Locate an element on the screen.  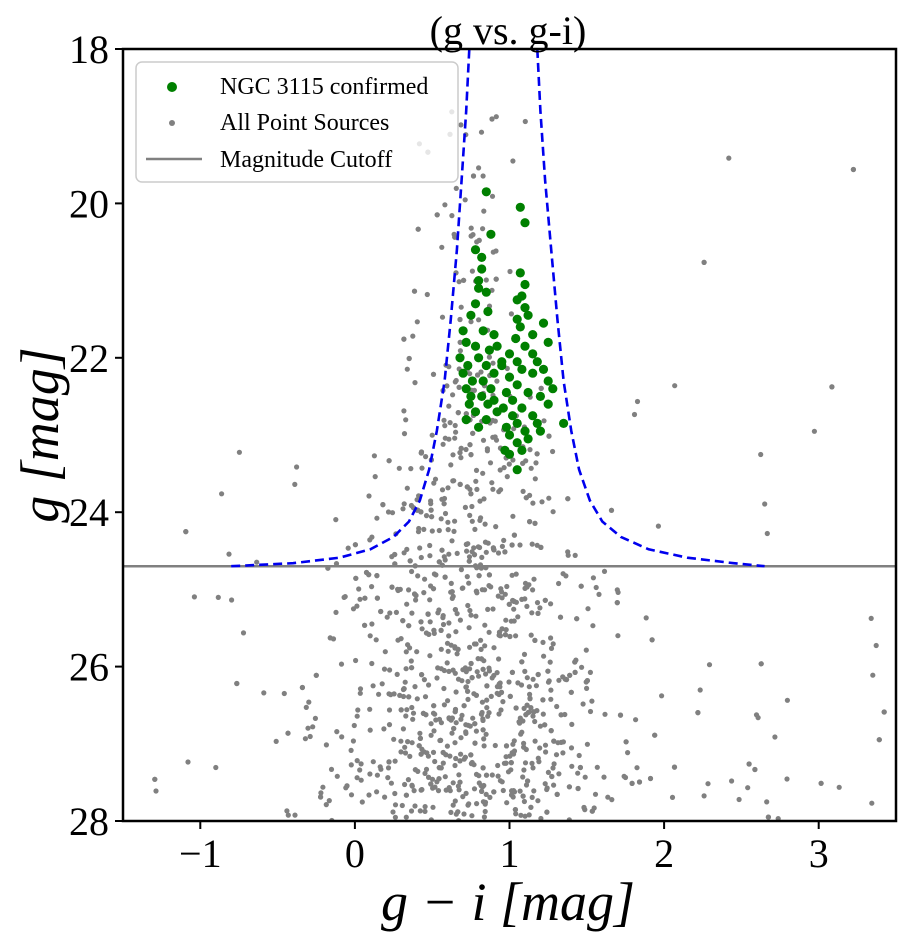
legend-label-confirmed: NGC 3115 confirmed is located at coordinates (324, 87).